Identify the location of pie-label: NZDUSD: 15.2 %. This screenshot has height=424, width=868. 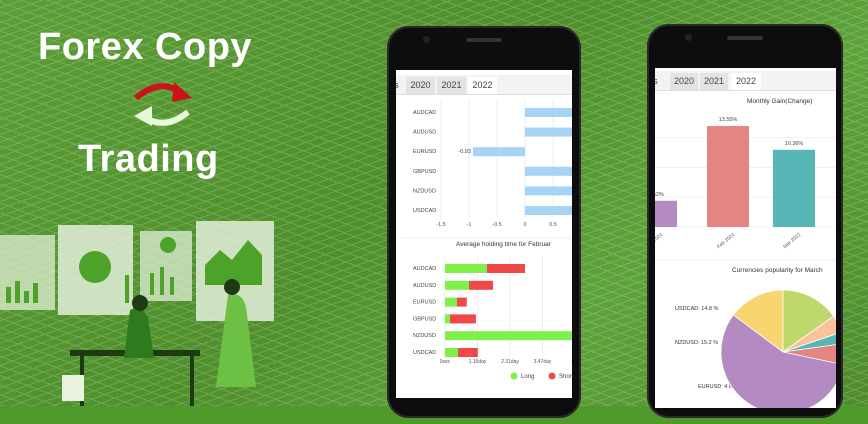
(696, 343).